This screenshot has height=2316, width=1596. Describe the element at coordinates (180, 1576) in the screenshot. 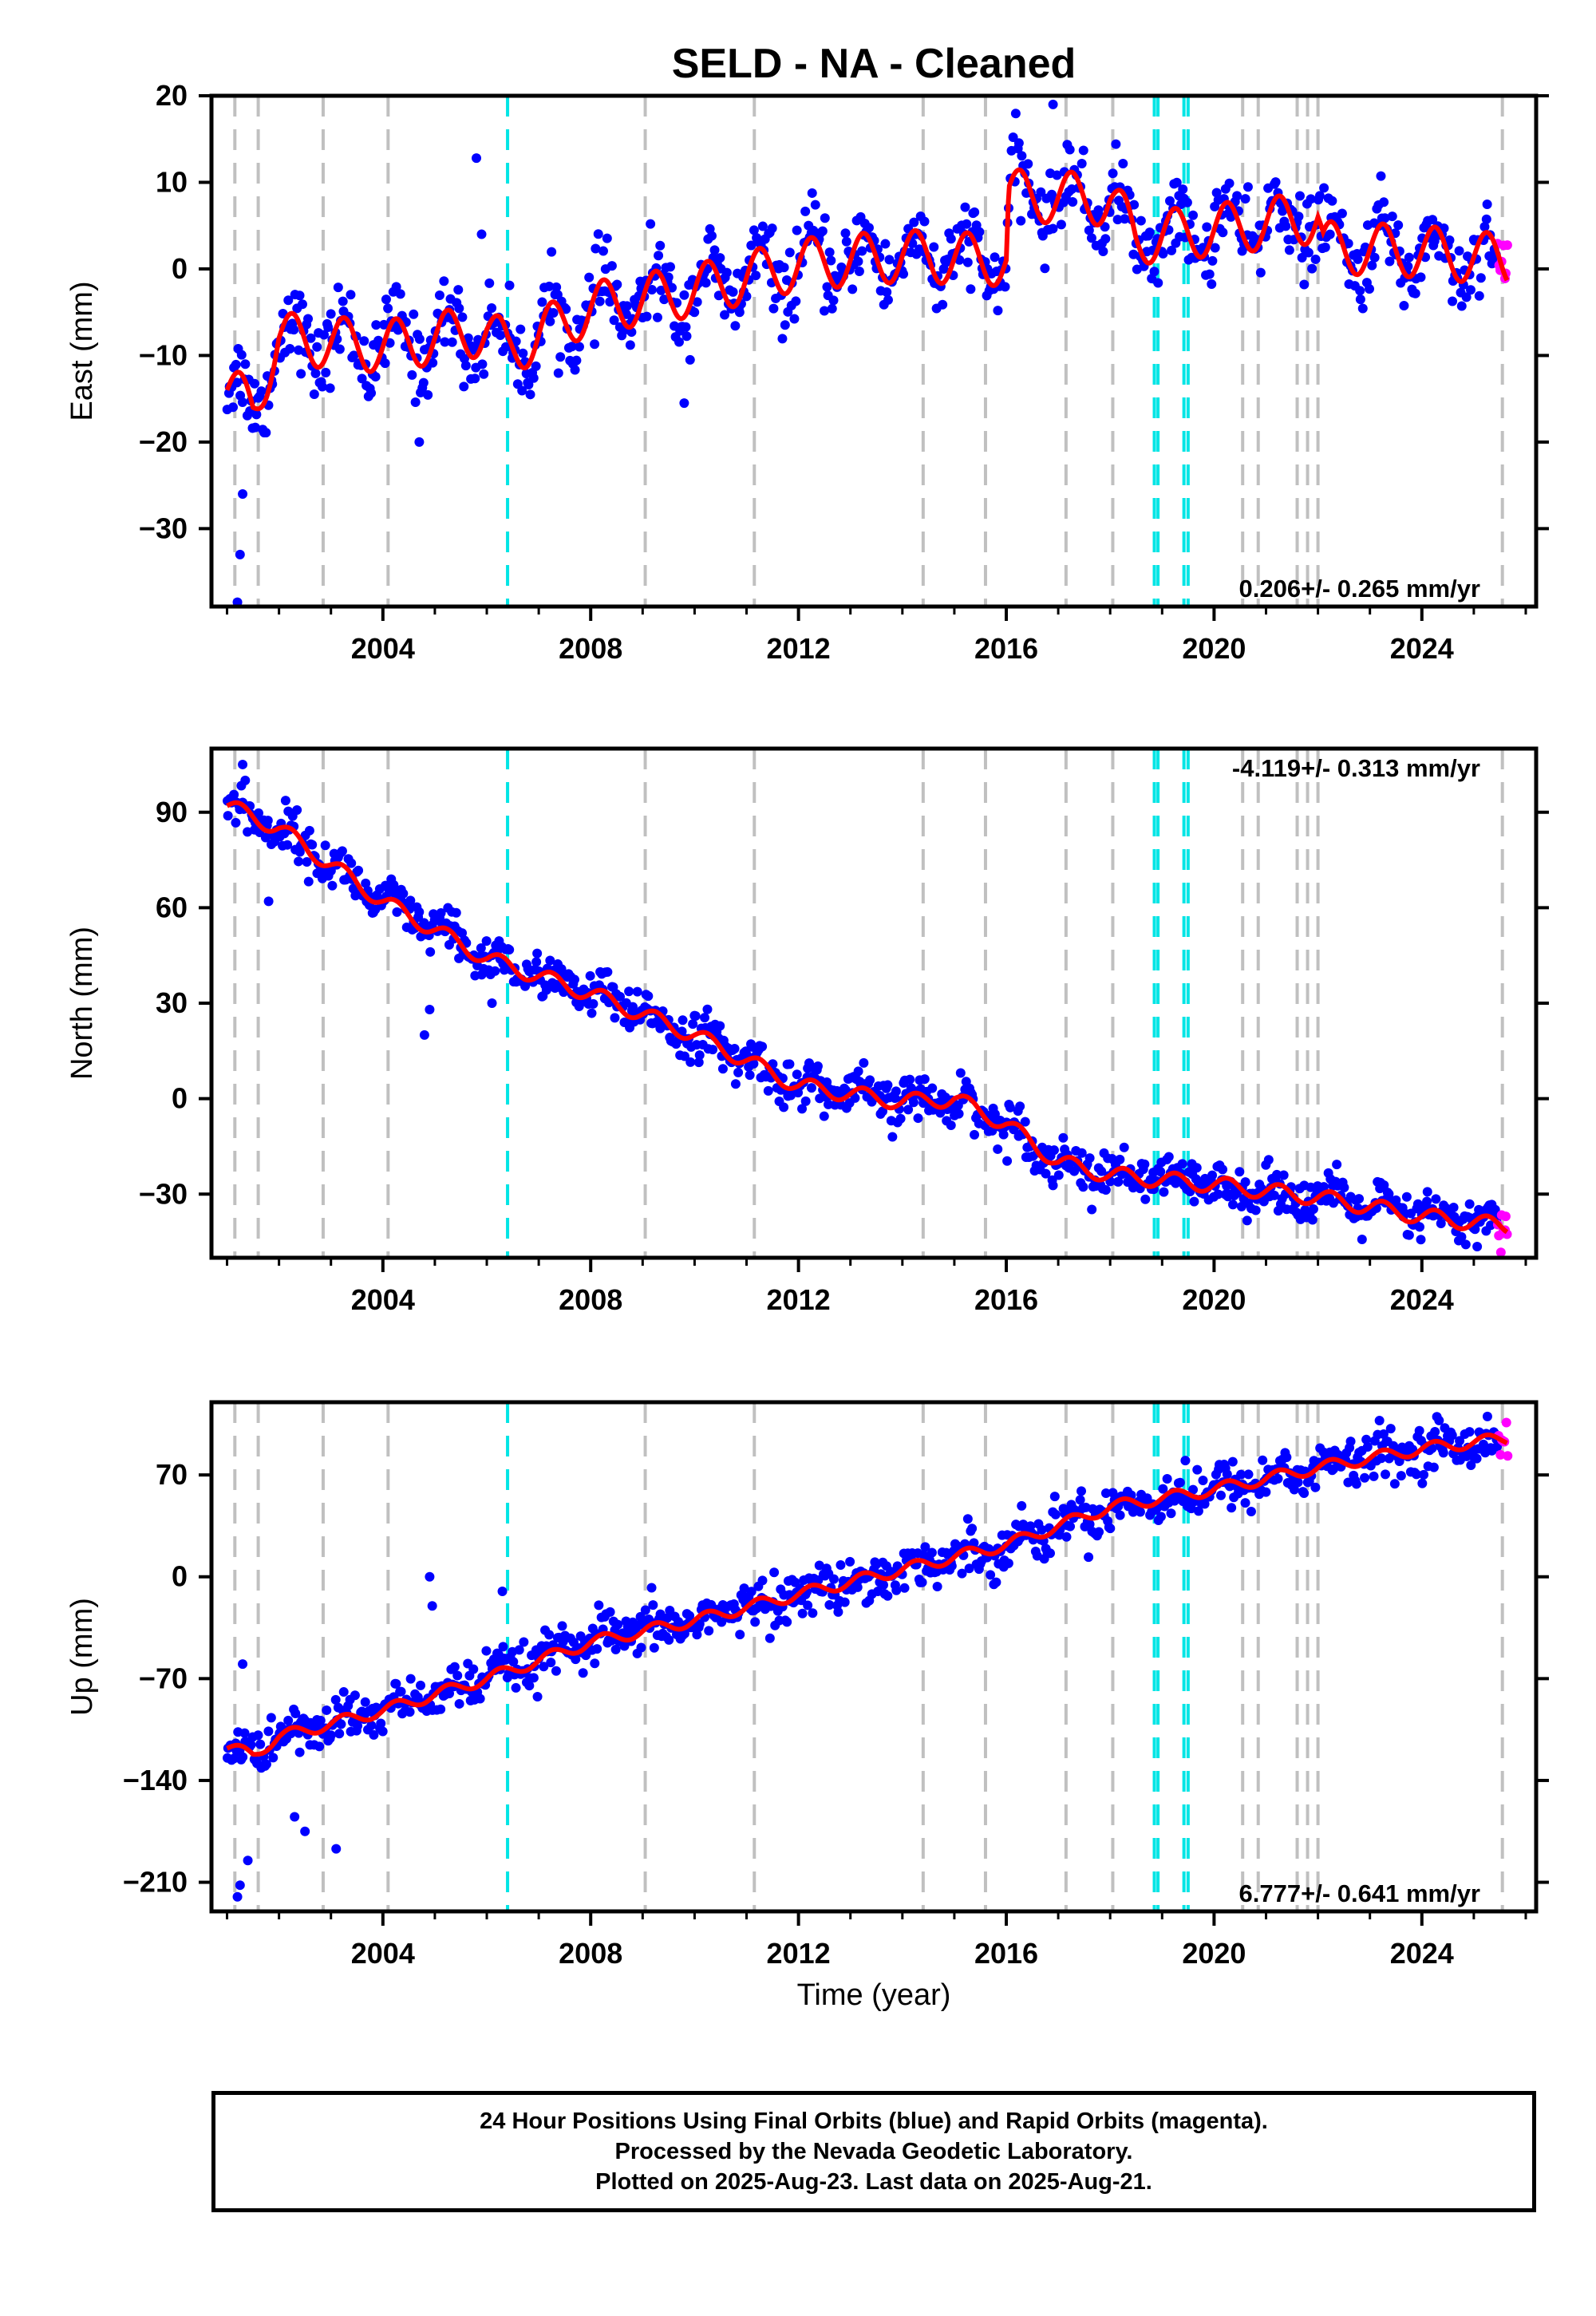

I see `y-tick-label: 0` at that location.